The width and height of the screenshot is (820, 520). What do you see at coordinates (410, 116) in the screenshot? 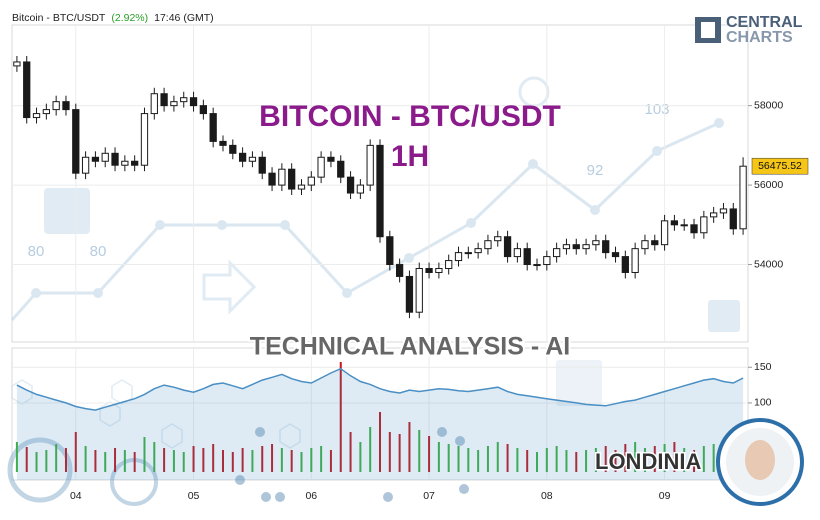
I see `watermark-title: BITCOIN - BTC/USDT` at bounding box center [410, 116].